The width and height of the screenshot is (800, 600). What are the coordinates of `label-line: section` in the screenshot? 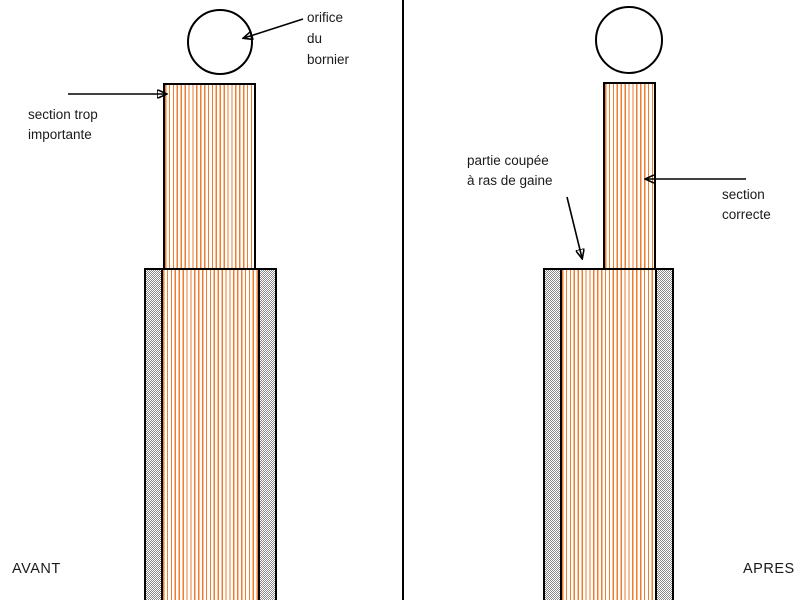 It's located at (743, 194).